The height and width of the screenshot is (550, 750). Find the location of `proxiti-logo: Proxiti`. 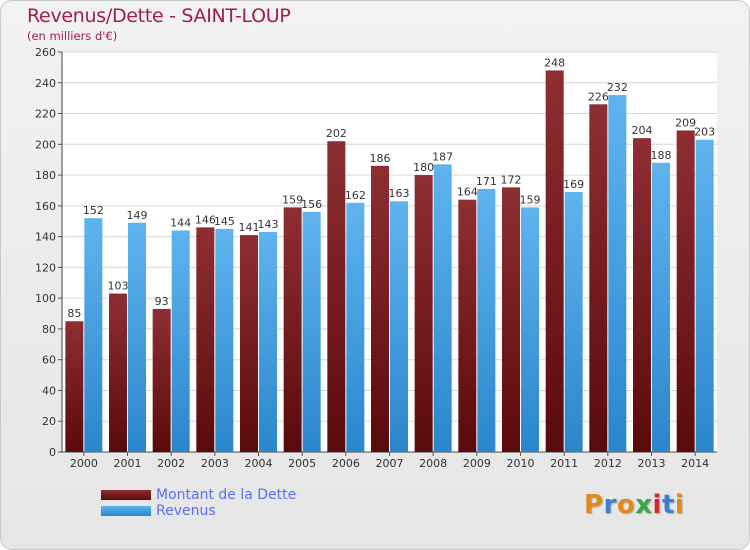

proxiti-logo: Proxiti is located at coordinates (634, 505).